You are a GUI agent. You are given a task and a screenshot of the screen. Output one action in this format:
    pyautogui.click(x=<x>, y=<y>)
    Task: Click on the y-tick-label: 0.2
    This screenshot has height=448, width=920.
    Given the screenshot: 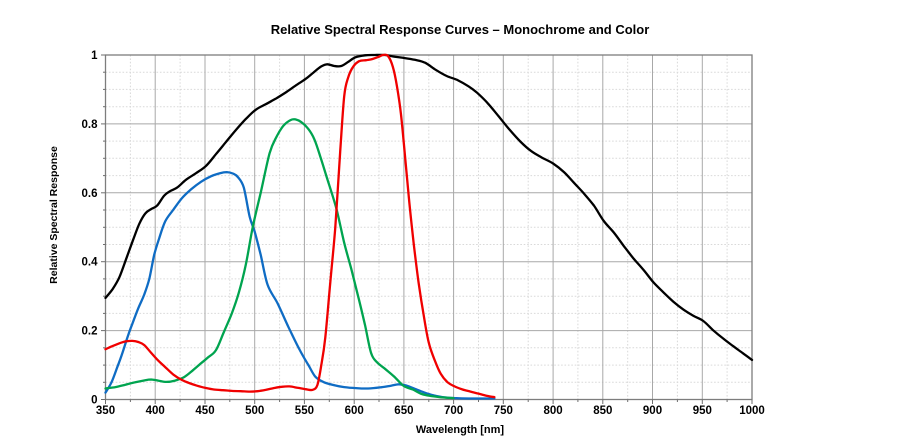 What is the action you would take?
    pyautogui.click(x=90, y=332)
    